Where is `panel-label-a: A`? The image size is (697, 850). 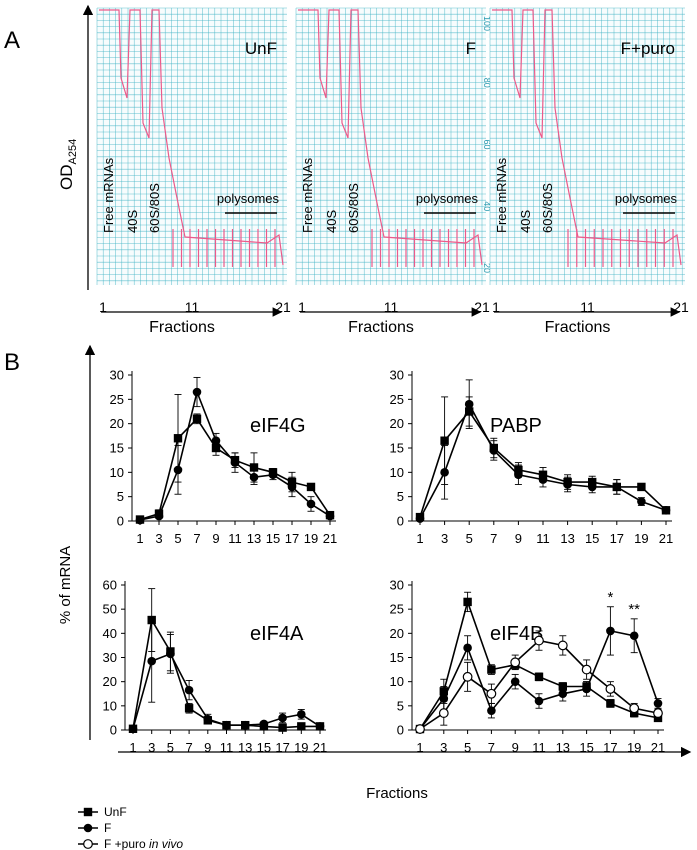
panel-label-a: A is located at coordinates (12, 40).